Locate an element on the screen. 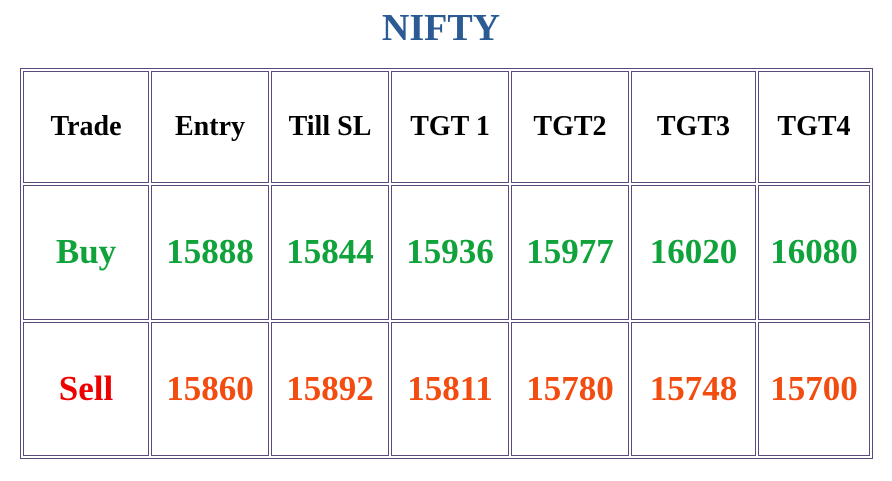  price-cell: 15844 is located at coordinates (330, 252).